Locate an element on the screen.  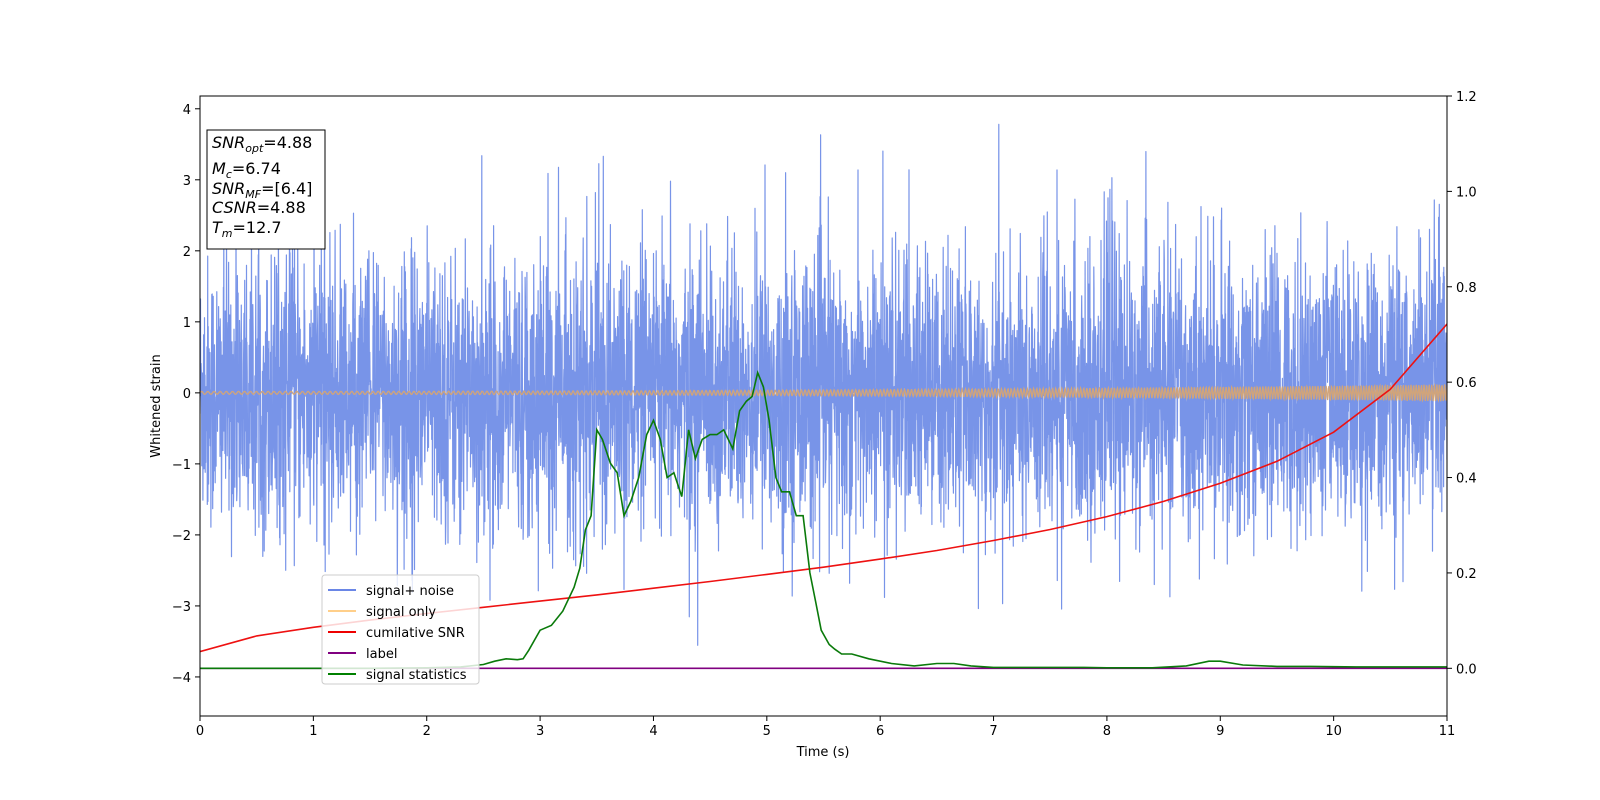
x-tick-label: 10 is located at coordinates (1333, 731).